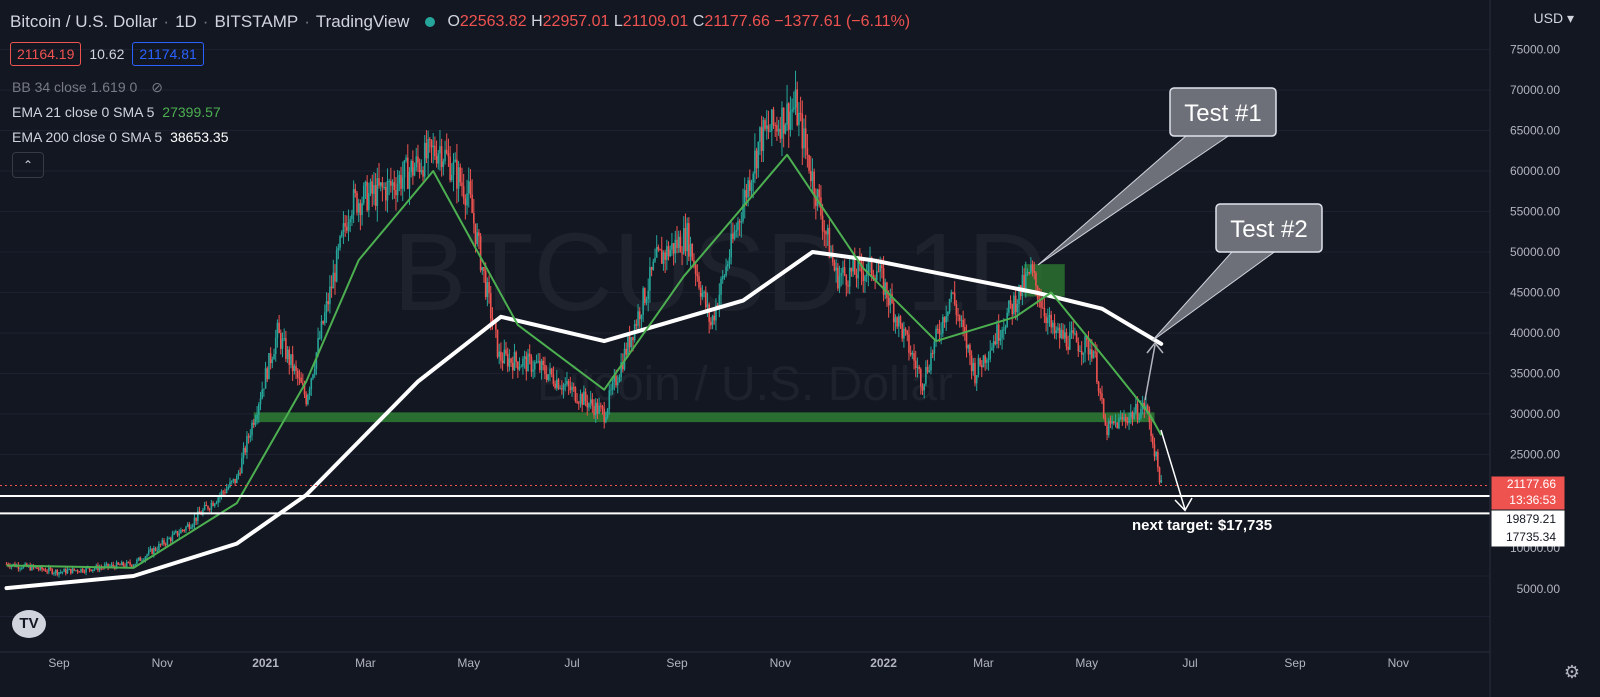 The image size is (1600, 697). I want to click on indicator-bb: BB 34 close 1.619 0 ⊘, so click(87, 87).